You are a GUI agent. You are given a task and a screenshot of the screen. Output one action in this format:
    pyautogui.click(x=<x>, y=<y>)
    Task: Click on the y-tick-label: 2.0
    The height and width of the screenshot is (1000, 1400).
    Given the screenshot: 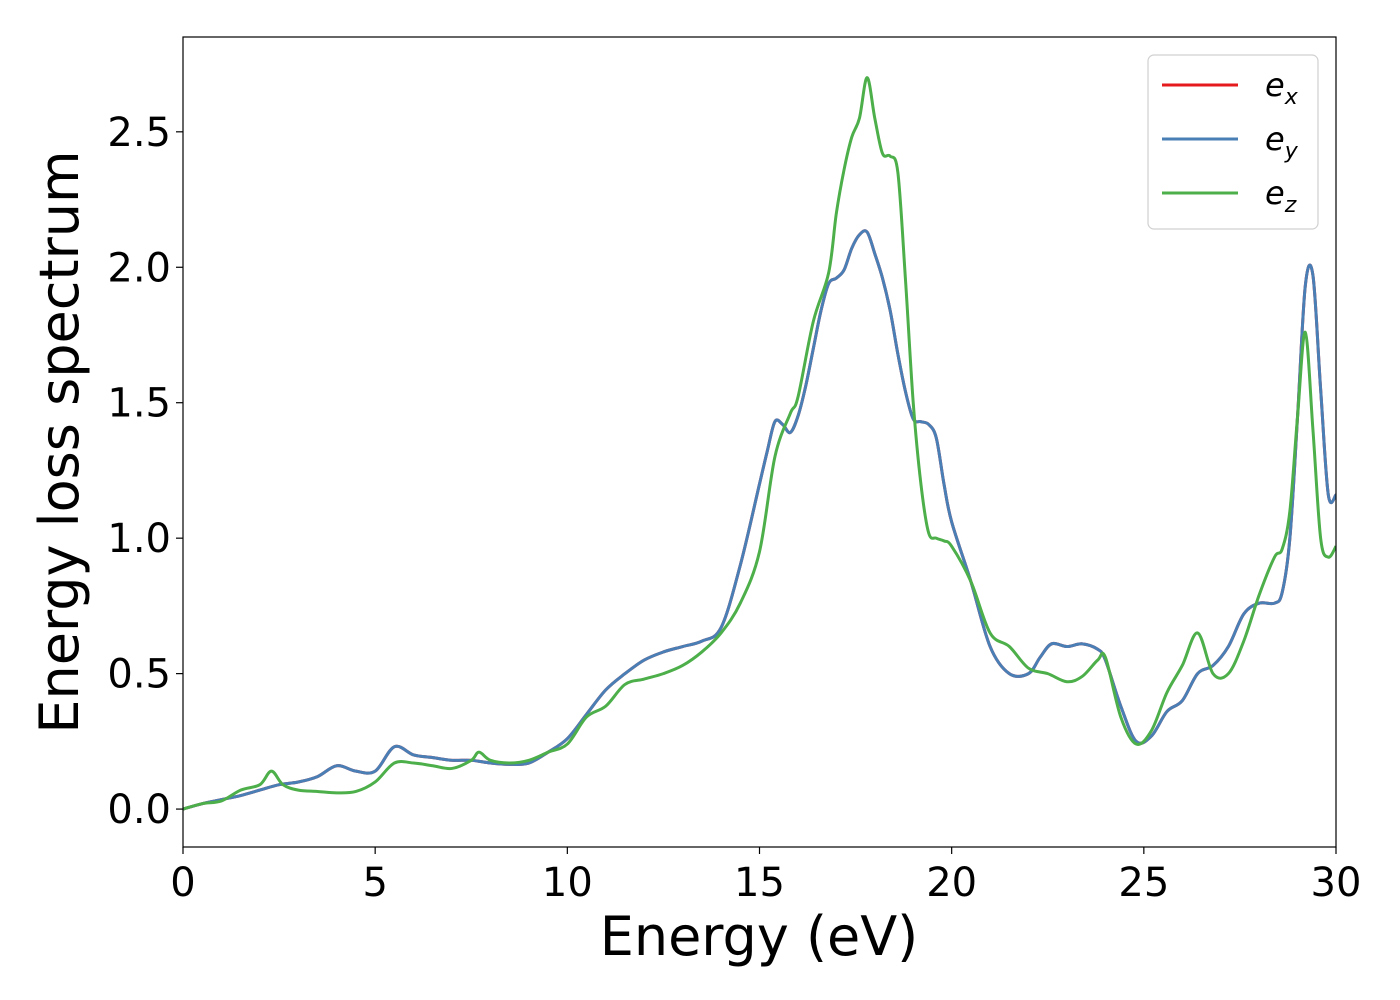 What is the action you would take?
    pyautogui.click(x=139, y=268)
    